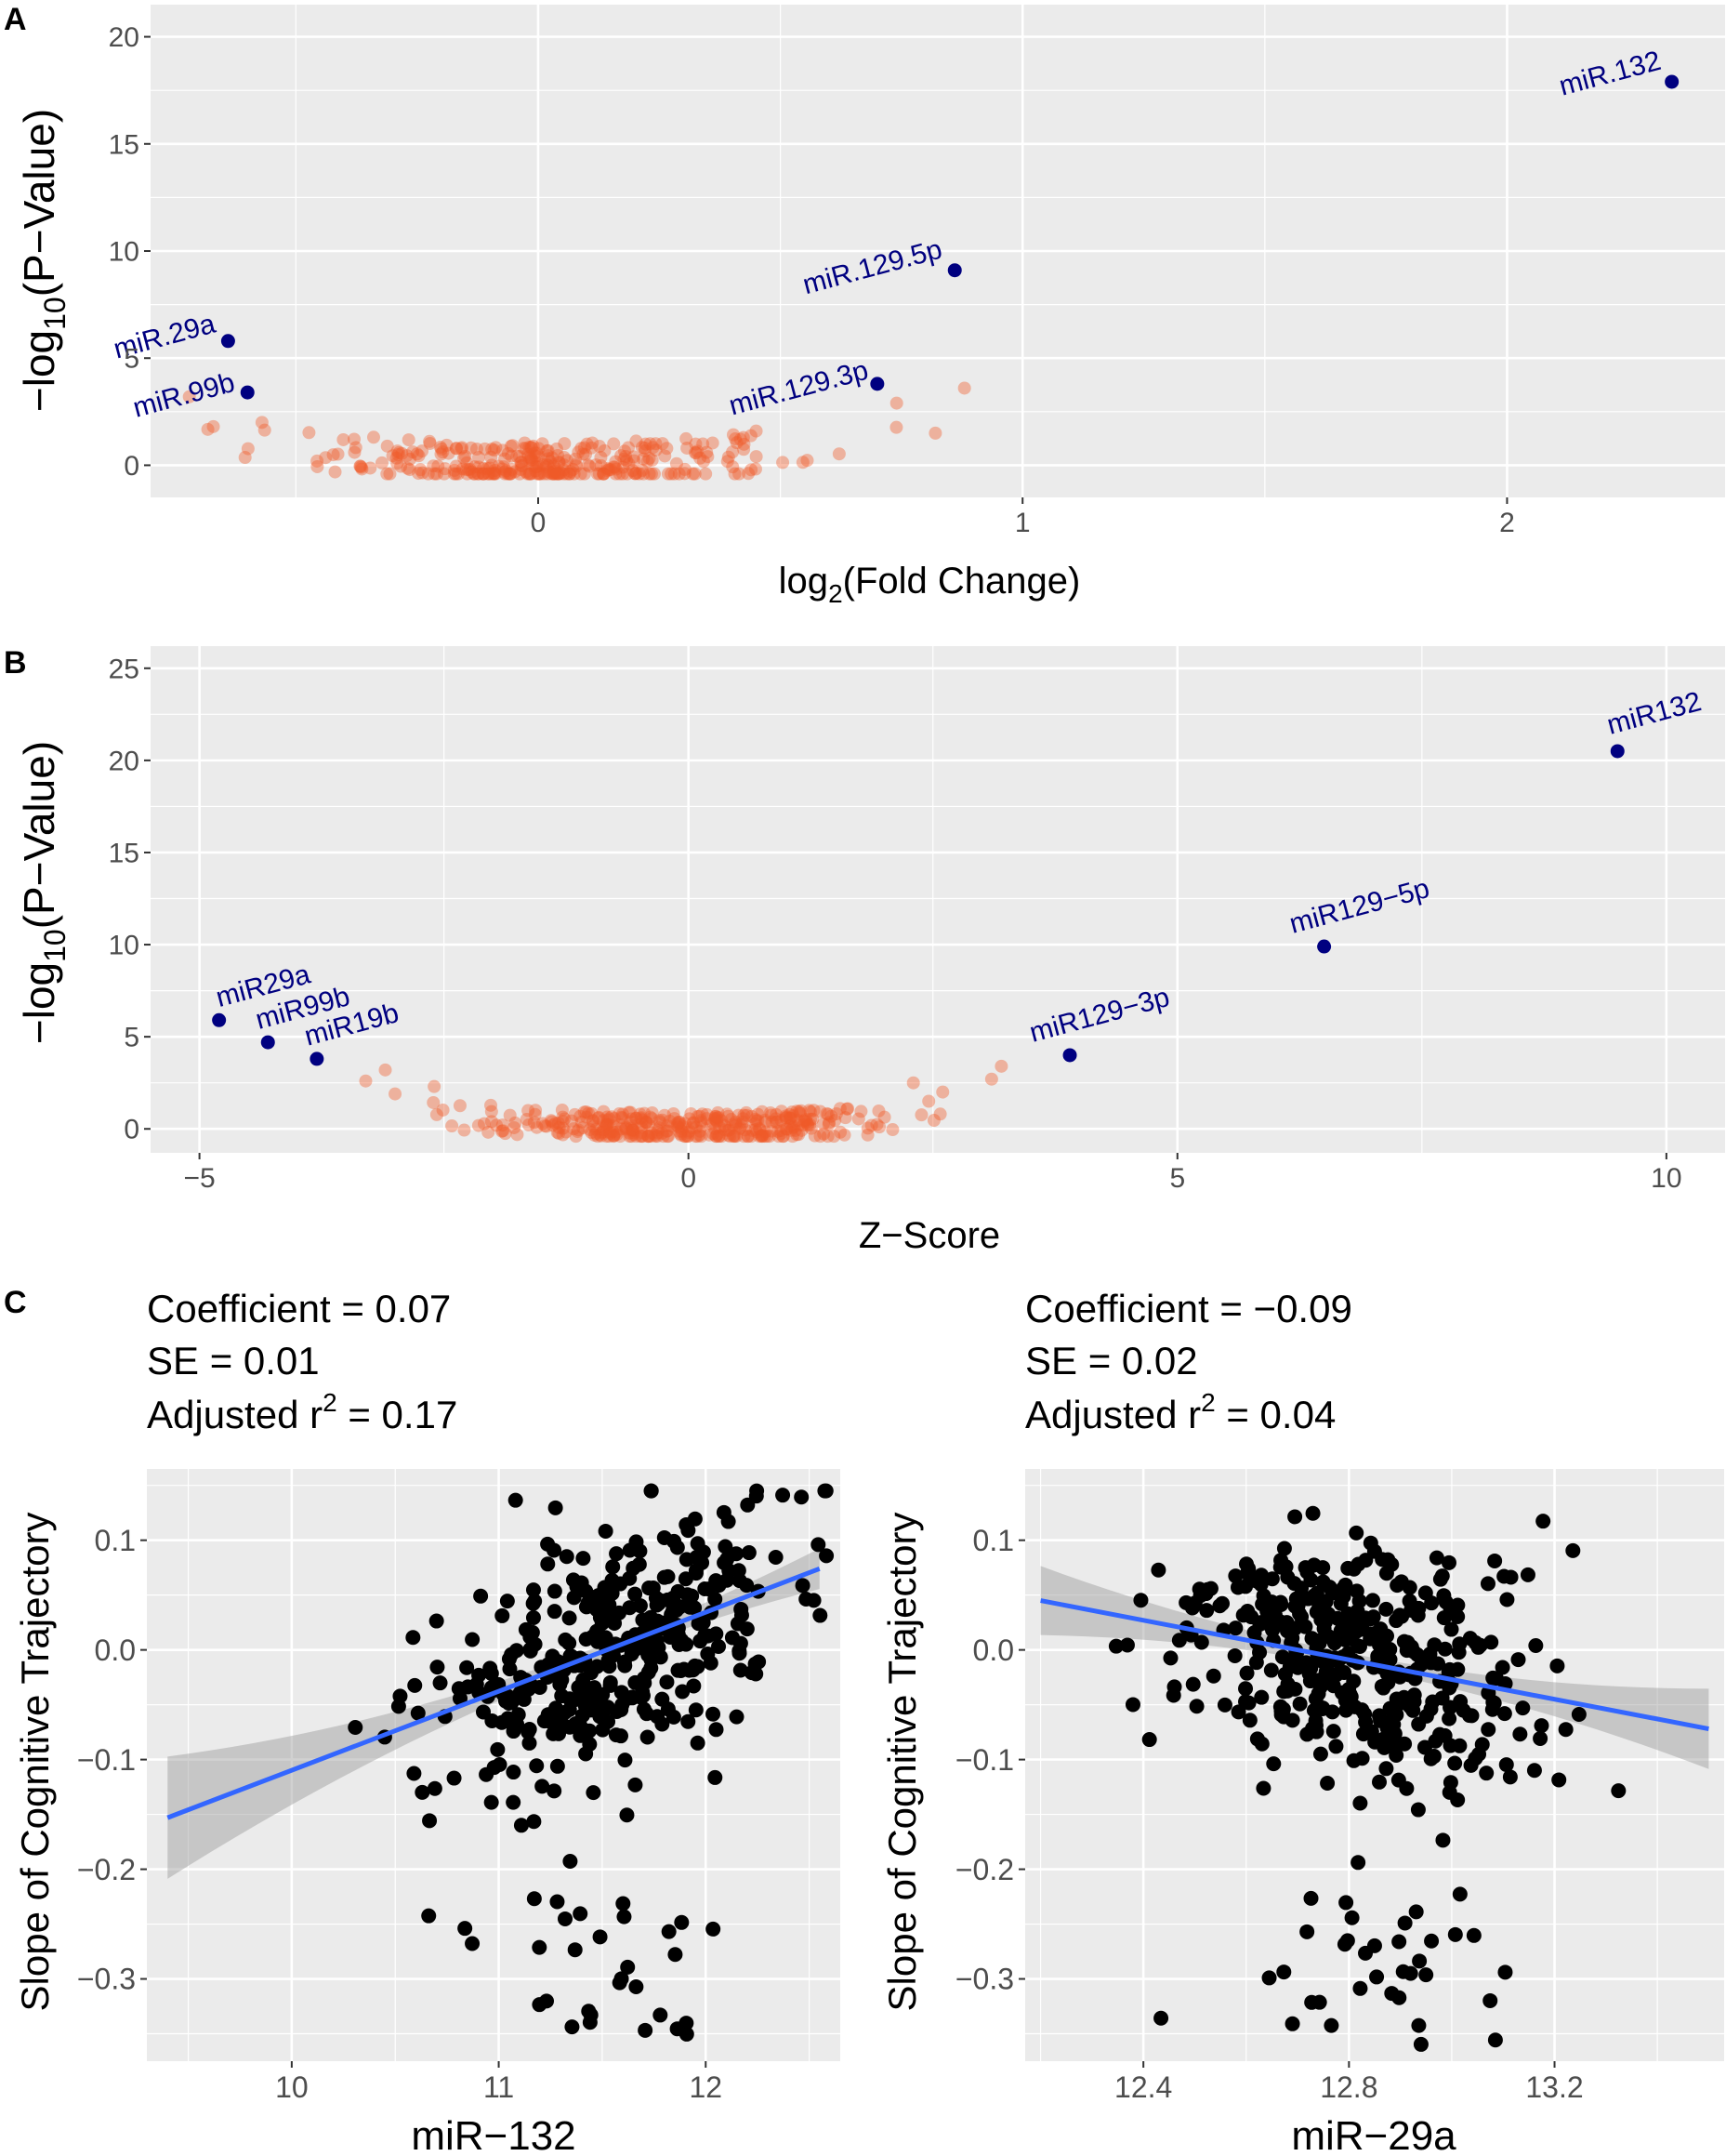 This screenshot has width=1726, height=2156. I want to click on c-right-y-tick-label: 0.1, so click(993, 1540).